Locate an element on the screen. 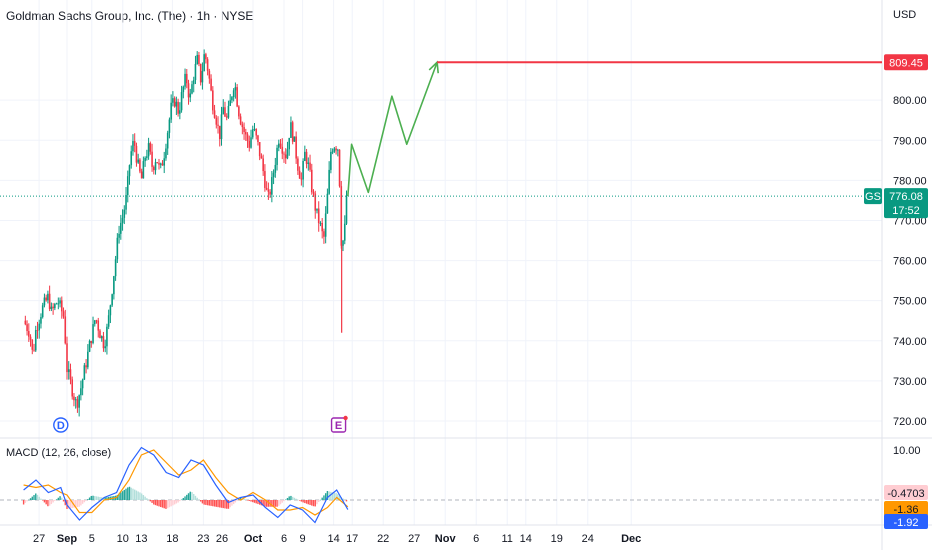 This screenshot has width=932, height=550. macd-line-value-badge is located at coordinates (906, 521).